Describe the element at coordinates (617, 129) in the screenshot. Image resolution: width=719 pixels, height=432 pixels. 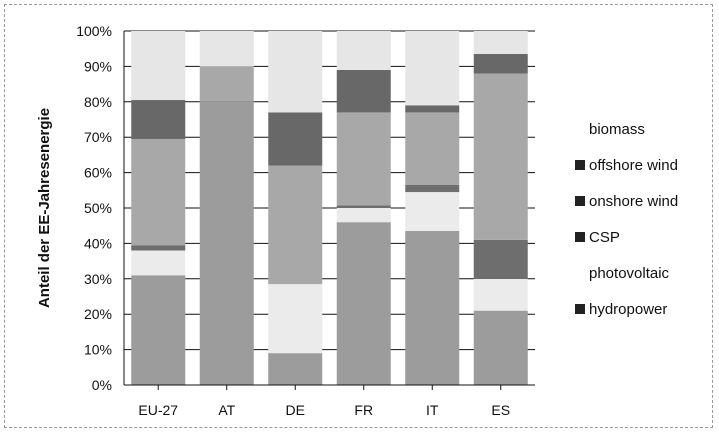
I see `legend-label: biomass` at that location.